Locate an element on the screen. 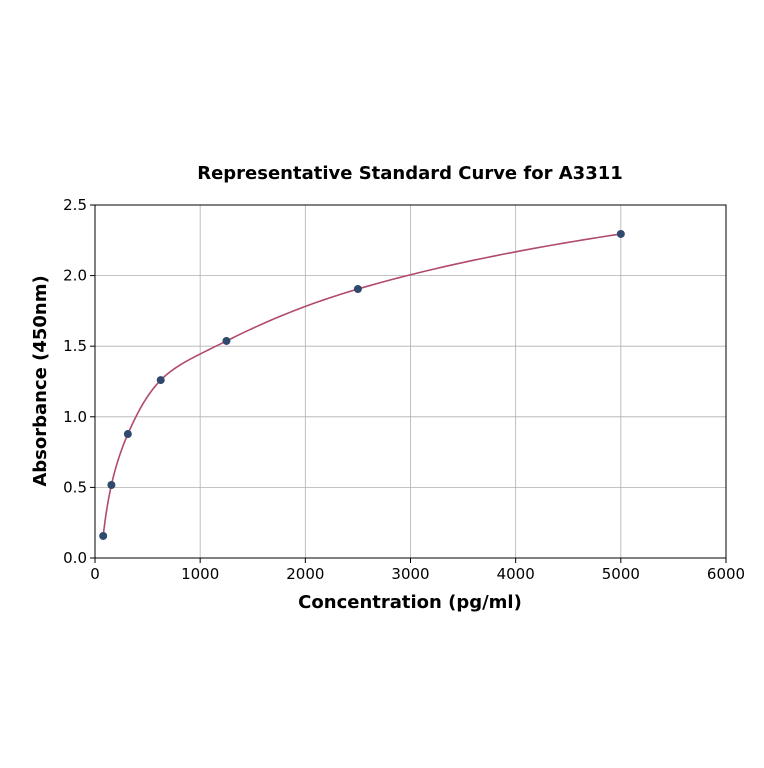 The image size is (764, 768). x-tick-label: 3000 is located at coordinates (410, 574).